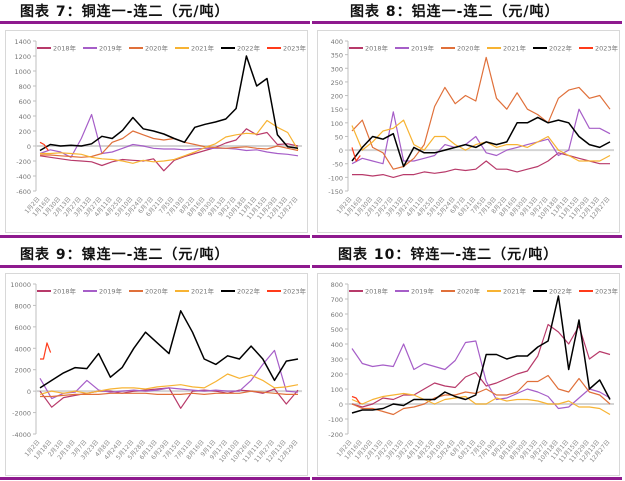  I want to click on y-tick-label: 150, so click(337, 110).